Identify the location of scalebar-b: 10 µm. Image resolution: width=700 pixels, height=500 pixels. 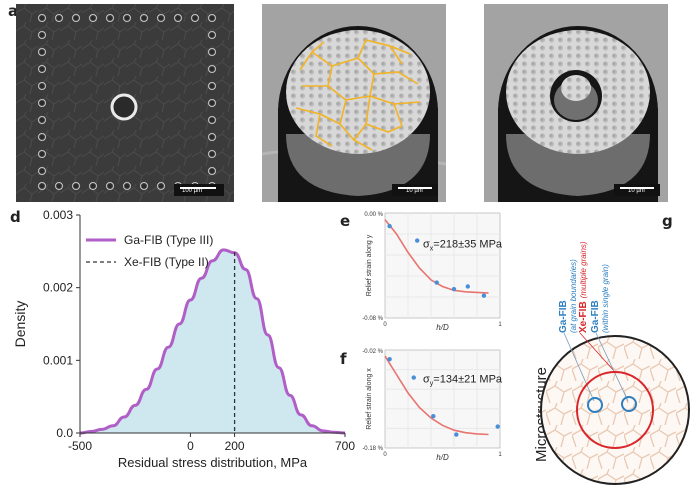
(414, 191).